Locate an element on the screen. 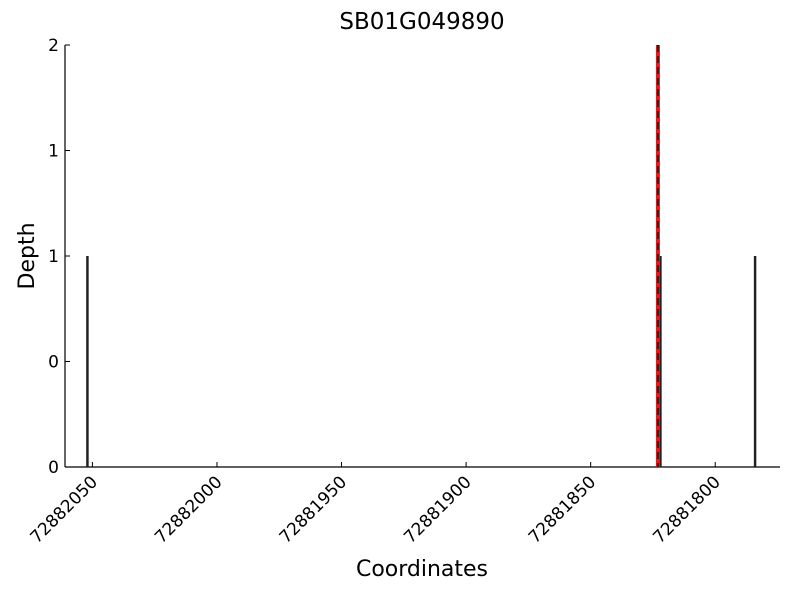 The image size is (800, 604). x-axis-label: Coordinates is located at coordinates (422, 569).